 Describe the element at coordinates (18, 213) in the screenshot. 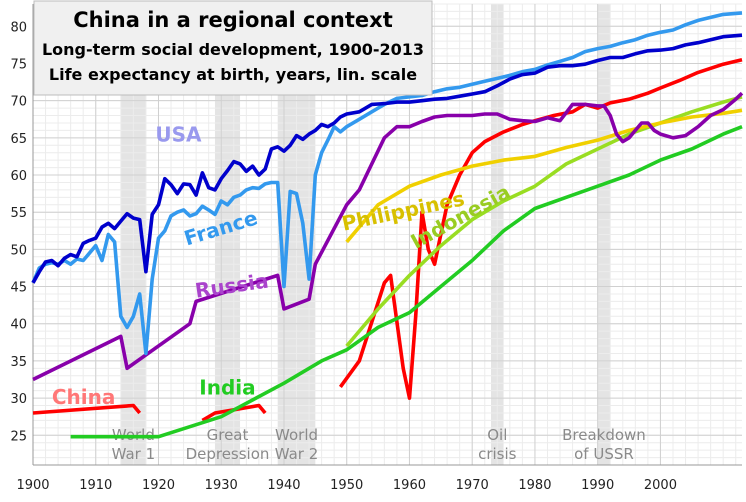

I see `y-tick-label: 55` at that location.